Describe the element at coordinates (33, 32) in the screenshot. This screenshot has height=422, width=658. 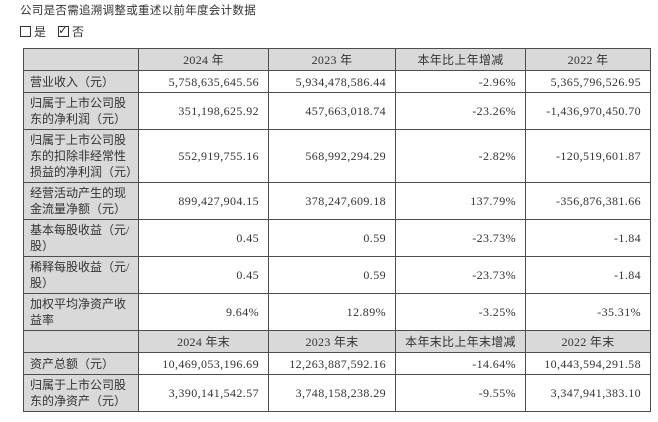
I see `option-yes: 是` at that location.